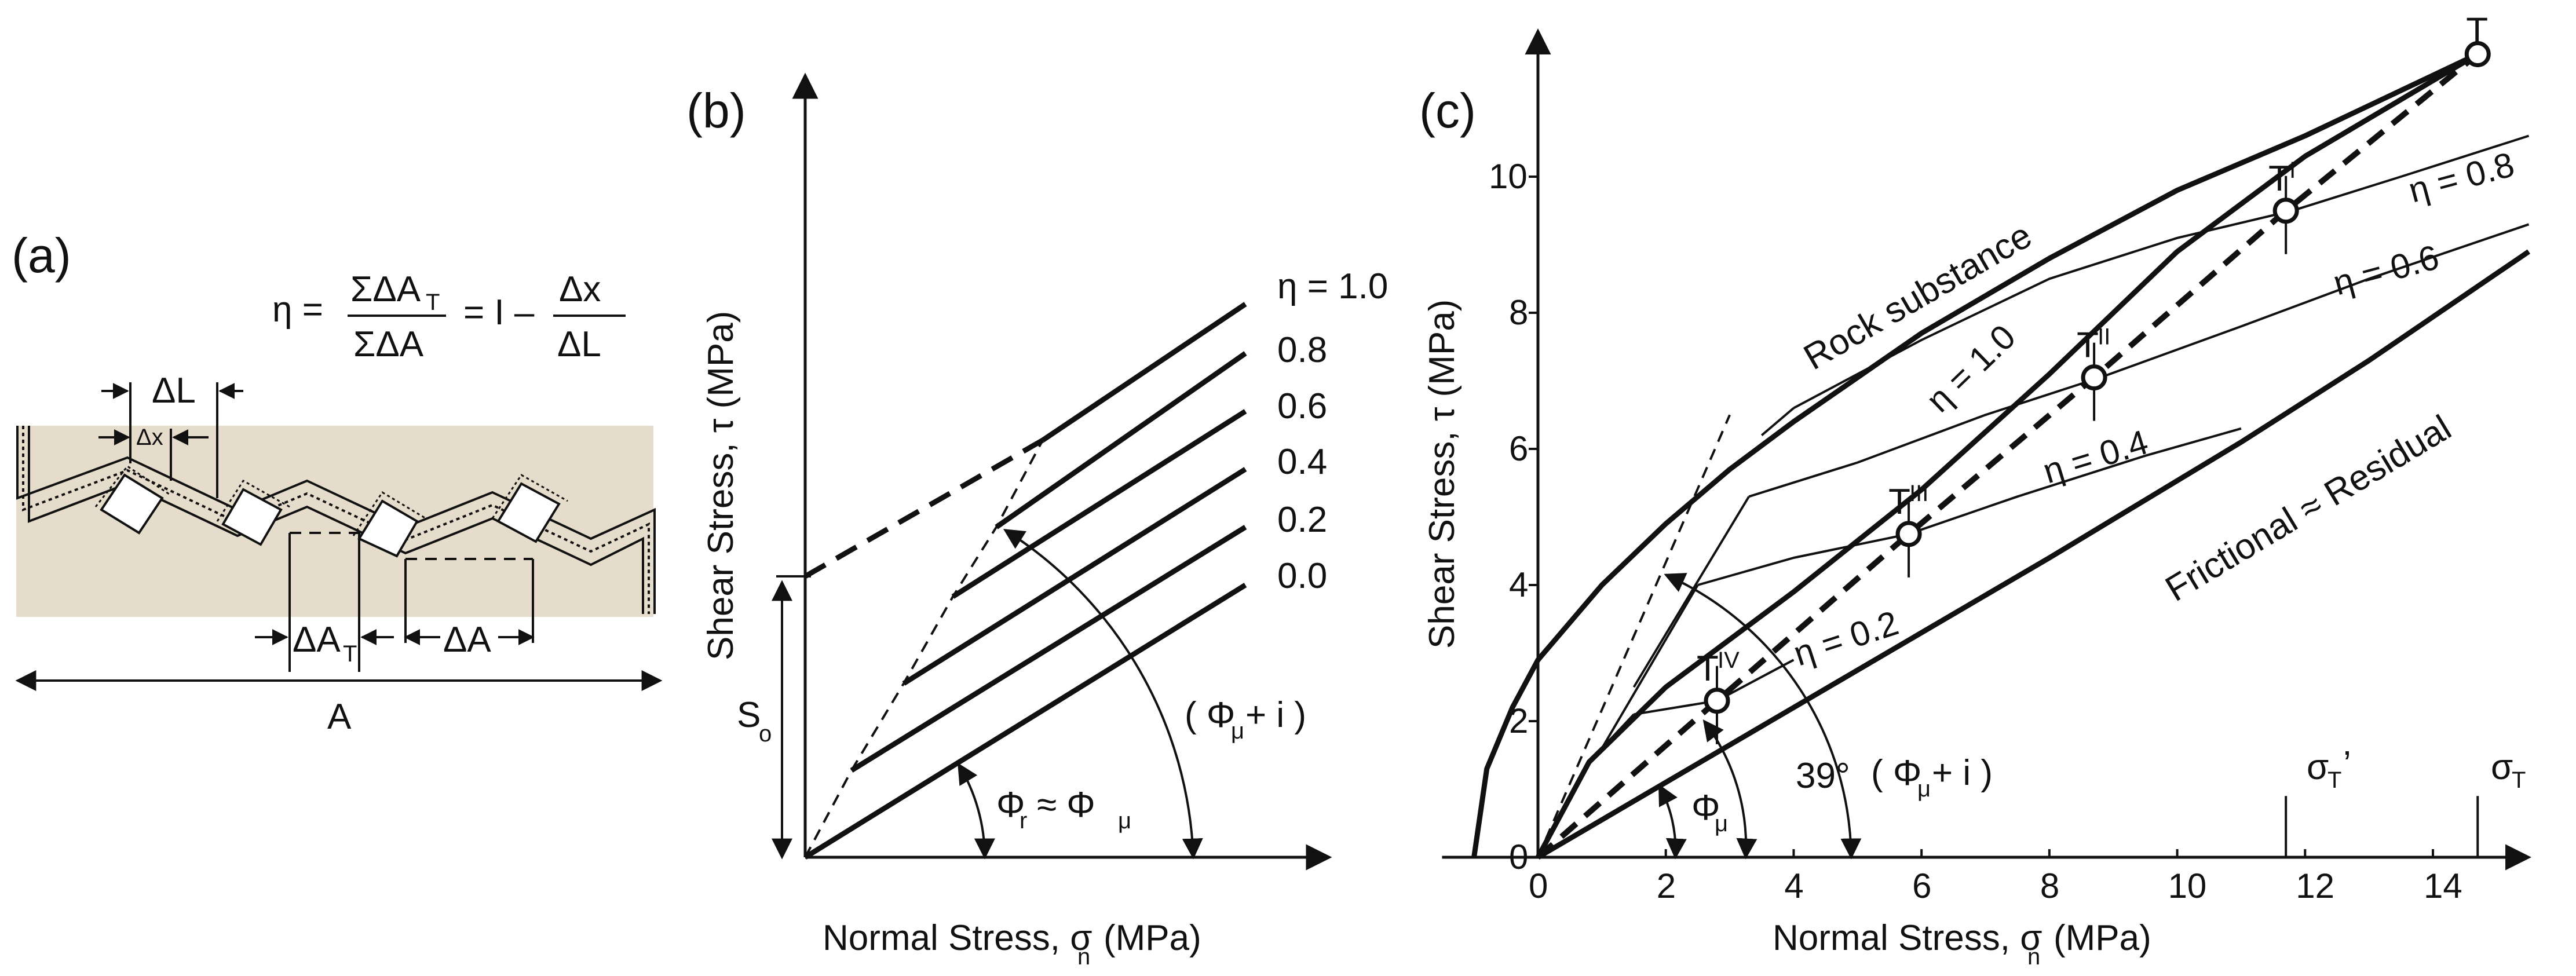 The width and height of the screenshot is (2576, 976). I want to click on phi-mu-i-arc, so click(1763, 717).